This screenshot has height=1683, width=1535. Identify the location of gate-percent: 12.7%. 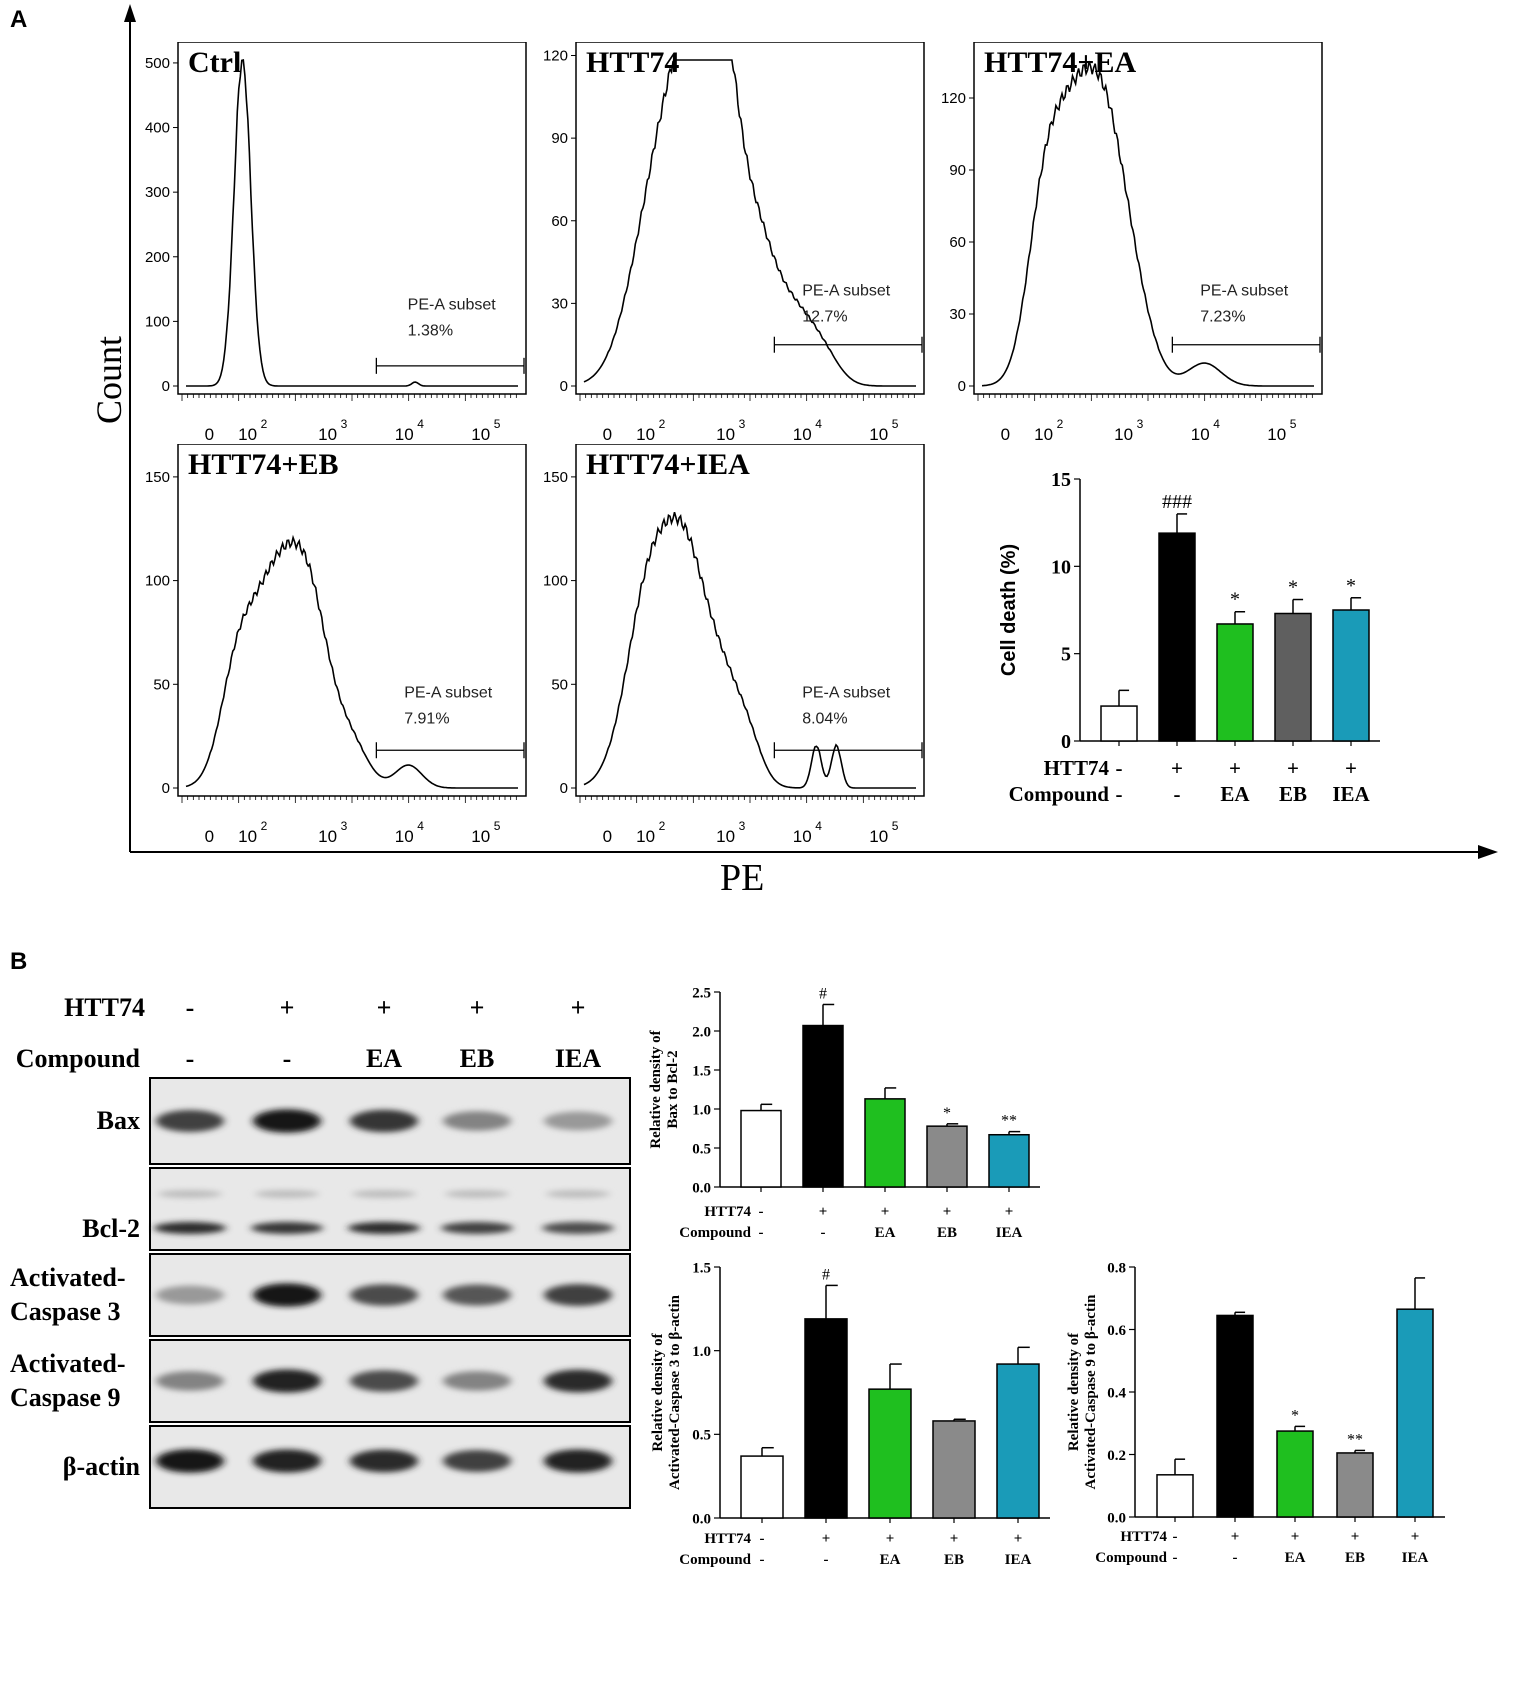
(824, 316).